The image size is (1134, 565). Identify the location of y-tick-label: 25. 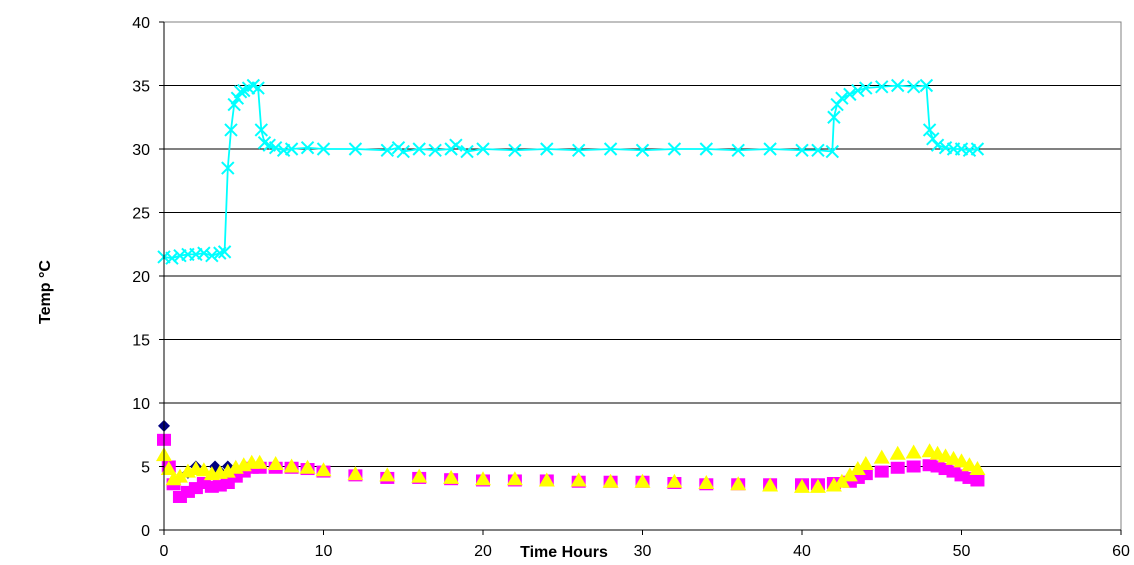
(141, 214).